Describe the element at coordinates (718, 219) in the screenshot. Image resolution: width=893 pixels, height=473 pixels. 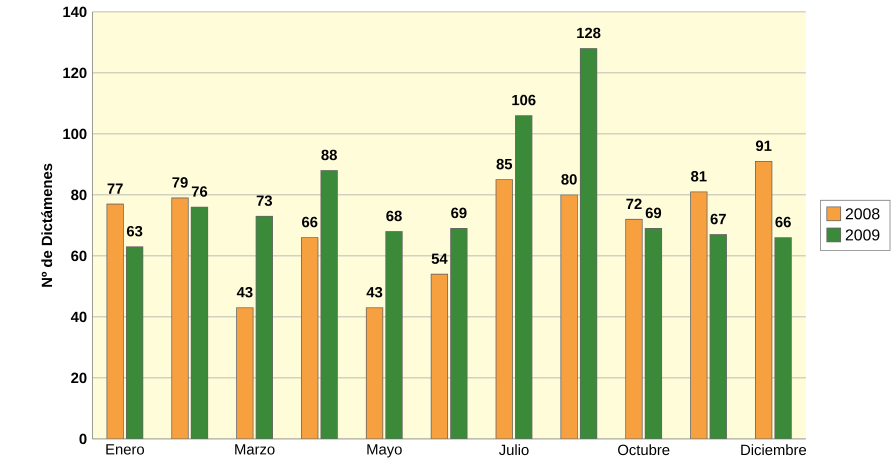
I see `data-label: 67` at that location.